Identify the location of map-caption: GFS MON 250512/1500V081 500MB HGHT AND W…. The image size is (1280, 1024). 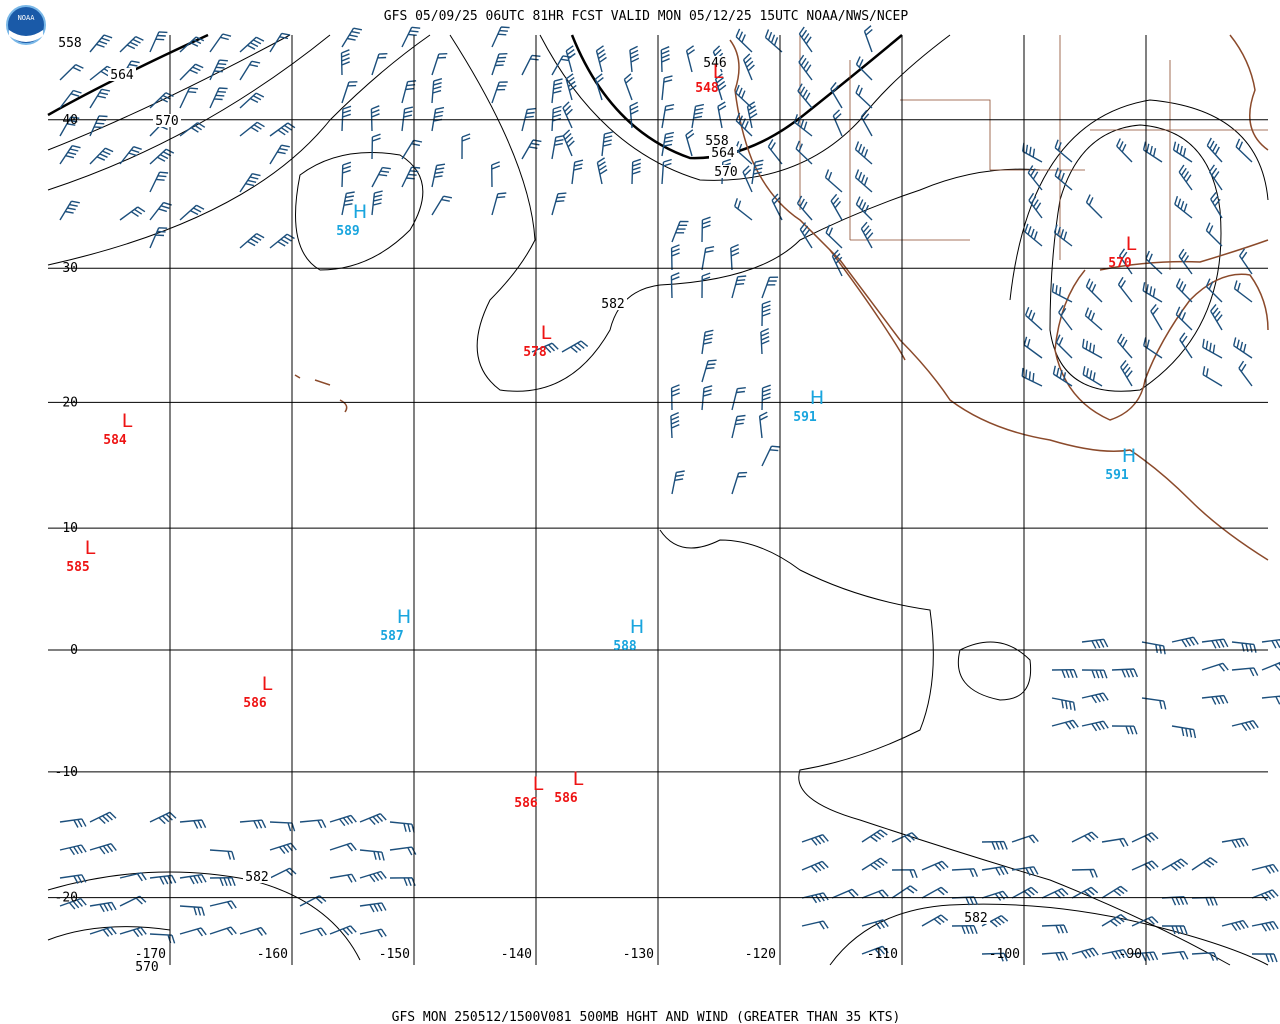
(646, 1017).